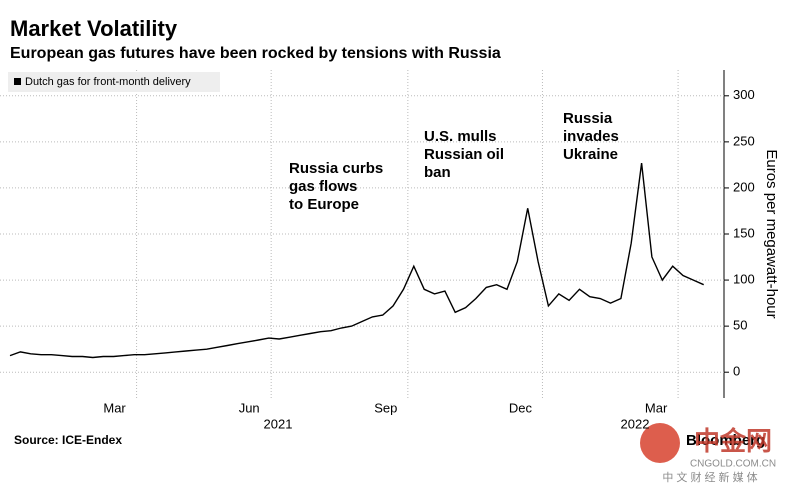  I want to click on y-tick-label: 200, so click(744, 186).